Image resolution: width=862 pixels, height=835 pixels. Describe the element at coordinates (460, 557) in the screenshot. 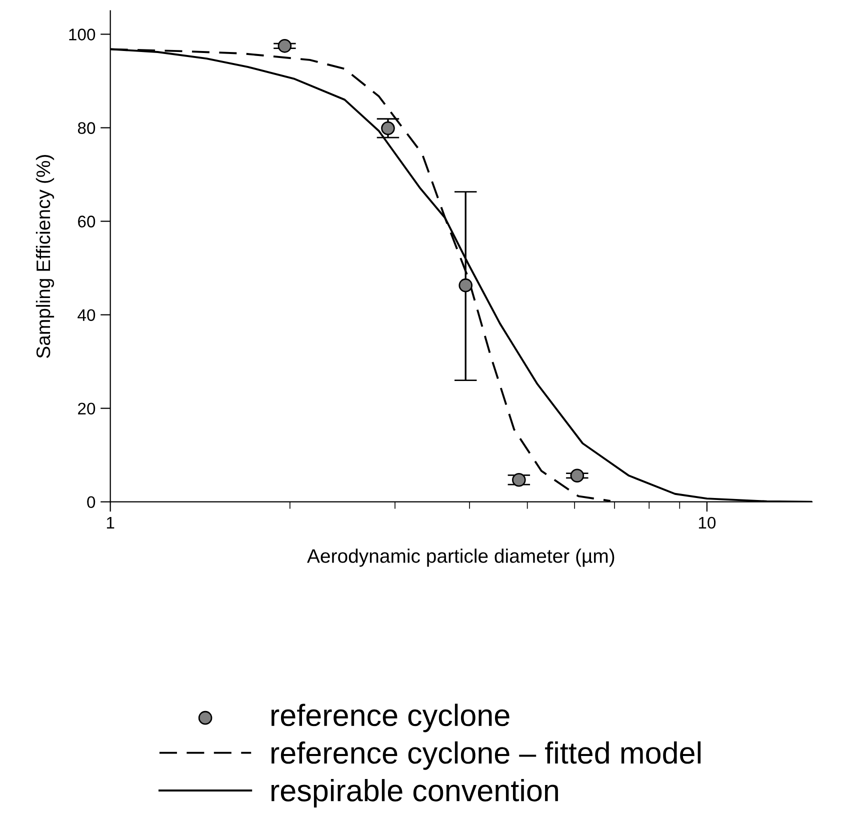

I see `x-axis-title: Aerodynamic particle diameter (µm)` at that location.